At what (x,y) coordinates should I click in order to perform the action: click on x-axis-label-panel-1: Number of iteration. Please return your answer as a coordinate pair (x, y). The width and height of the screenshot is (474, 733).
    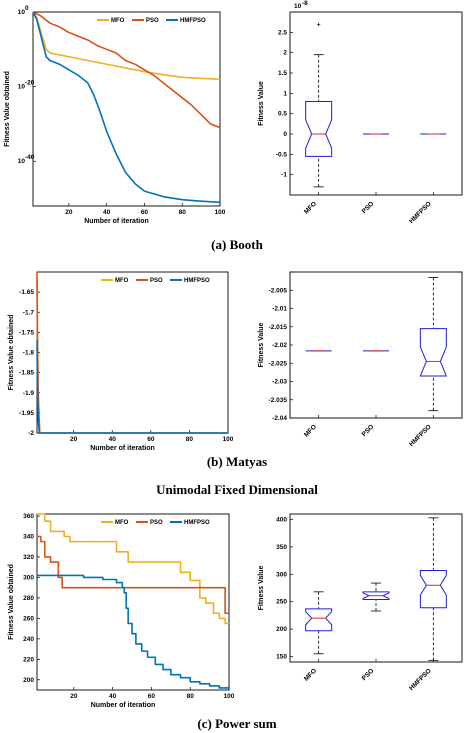
    Looking at the image, I should click on (116, 221).